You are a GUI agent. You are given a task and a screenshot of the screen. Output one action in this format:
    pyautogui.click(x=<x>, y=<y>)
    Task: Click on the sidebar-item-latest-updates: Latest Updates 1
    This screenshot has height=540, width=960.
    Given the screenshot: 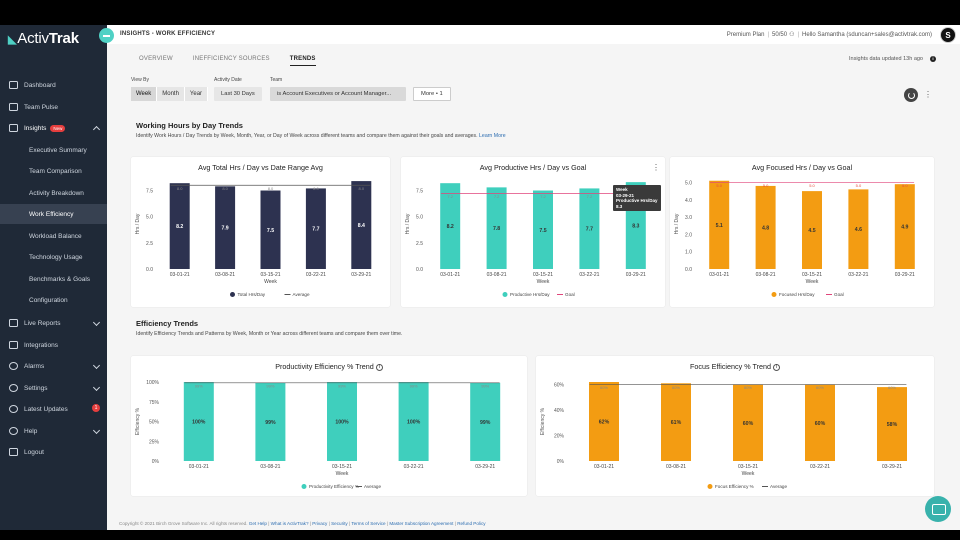 What is the action you would take?
    pyautogui.click(x=53, y=409)
    